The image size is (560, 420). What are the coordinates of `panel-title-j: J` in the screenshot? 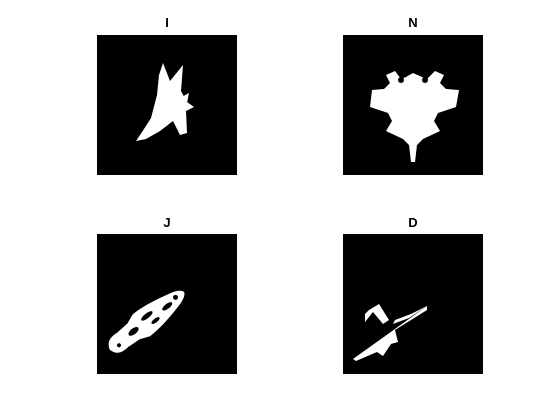 It's located at (167, 222).